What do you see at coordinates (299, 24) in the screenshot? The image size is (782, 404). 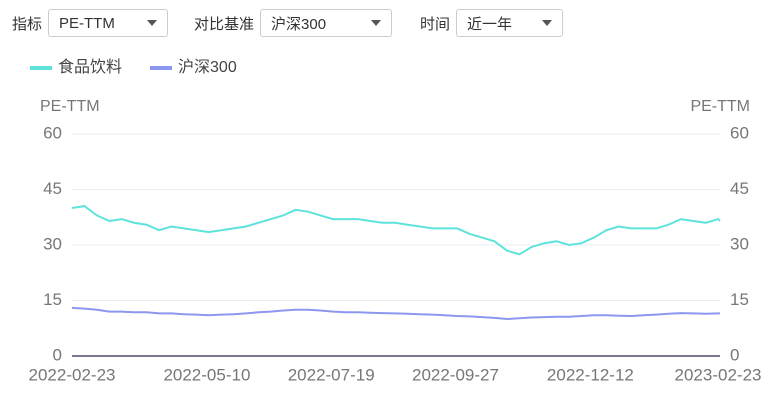 I see `dropdown-value: 沪深300` at bounding box center [299, 24].